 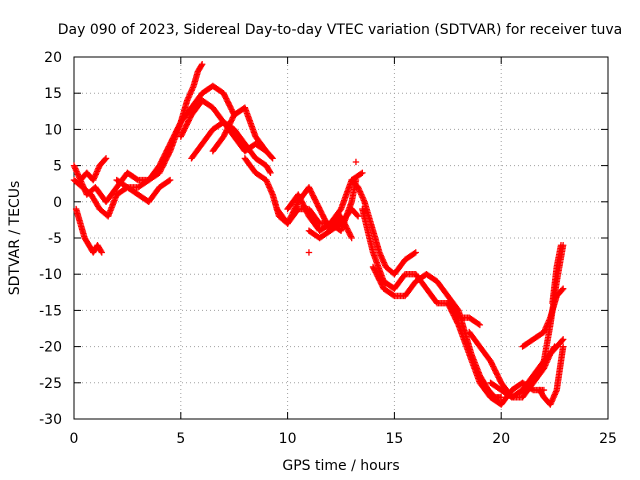 What do you see at coordinates (501, 439) in the screenshot?
I see `x-tick-label: 20` at bounding box center [501, 439].